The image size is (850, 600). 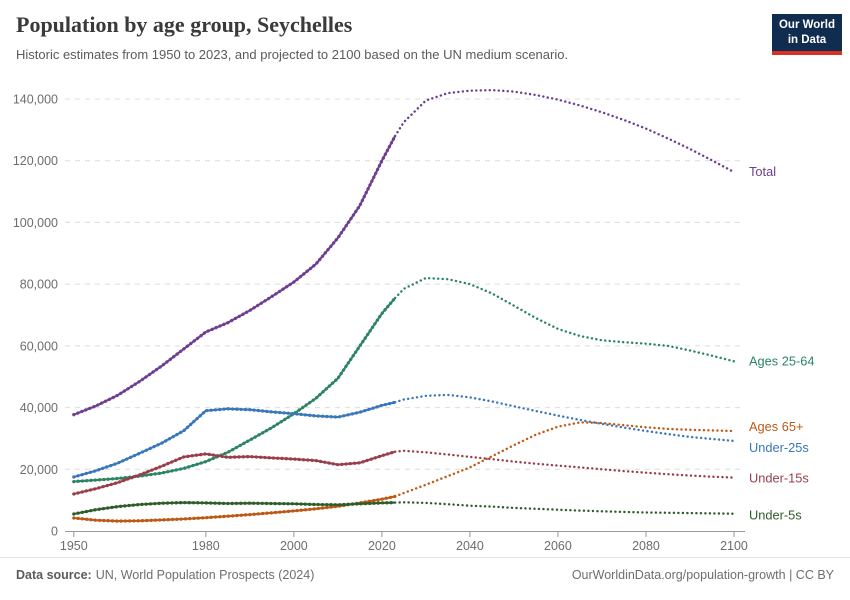 I want to click on legend-label-ages-65: Ages 65+, so click(x=776, y=426).